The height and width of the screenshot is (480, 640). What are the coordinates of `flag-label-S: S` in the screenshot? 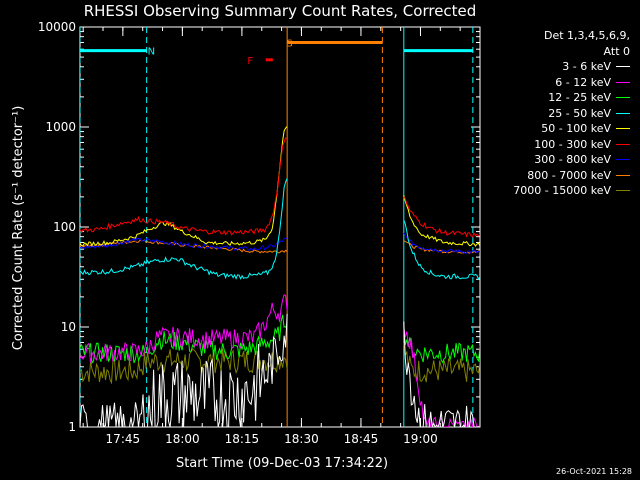 It's located at (289, 43).